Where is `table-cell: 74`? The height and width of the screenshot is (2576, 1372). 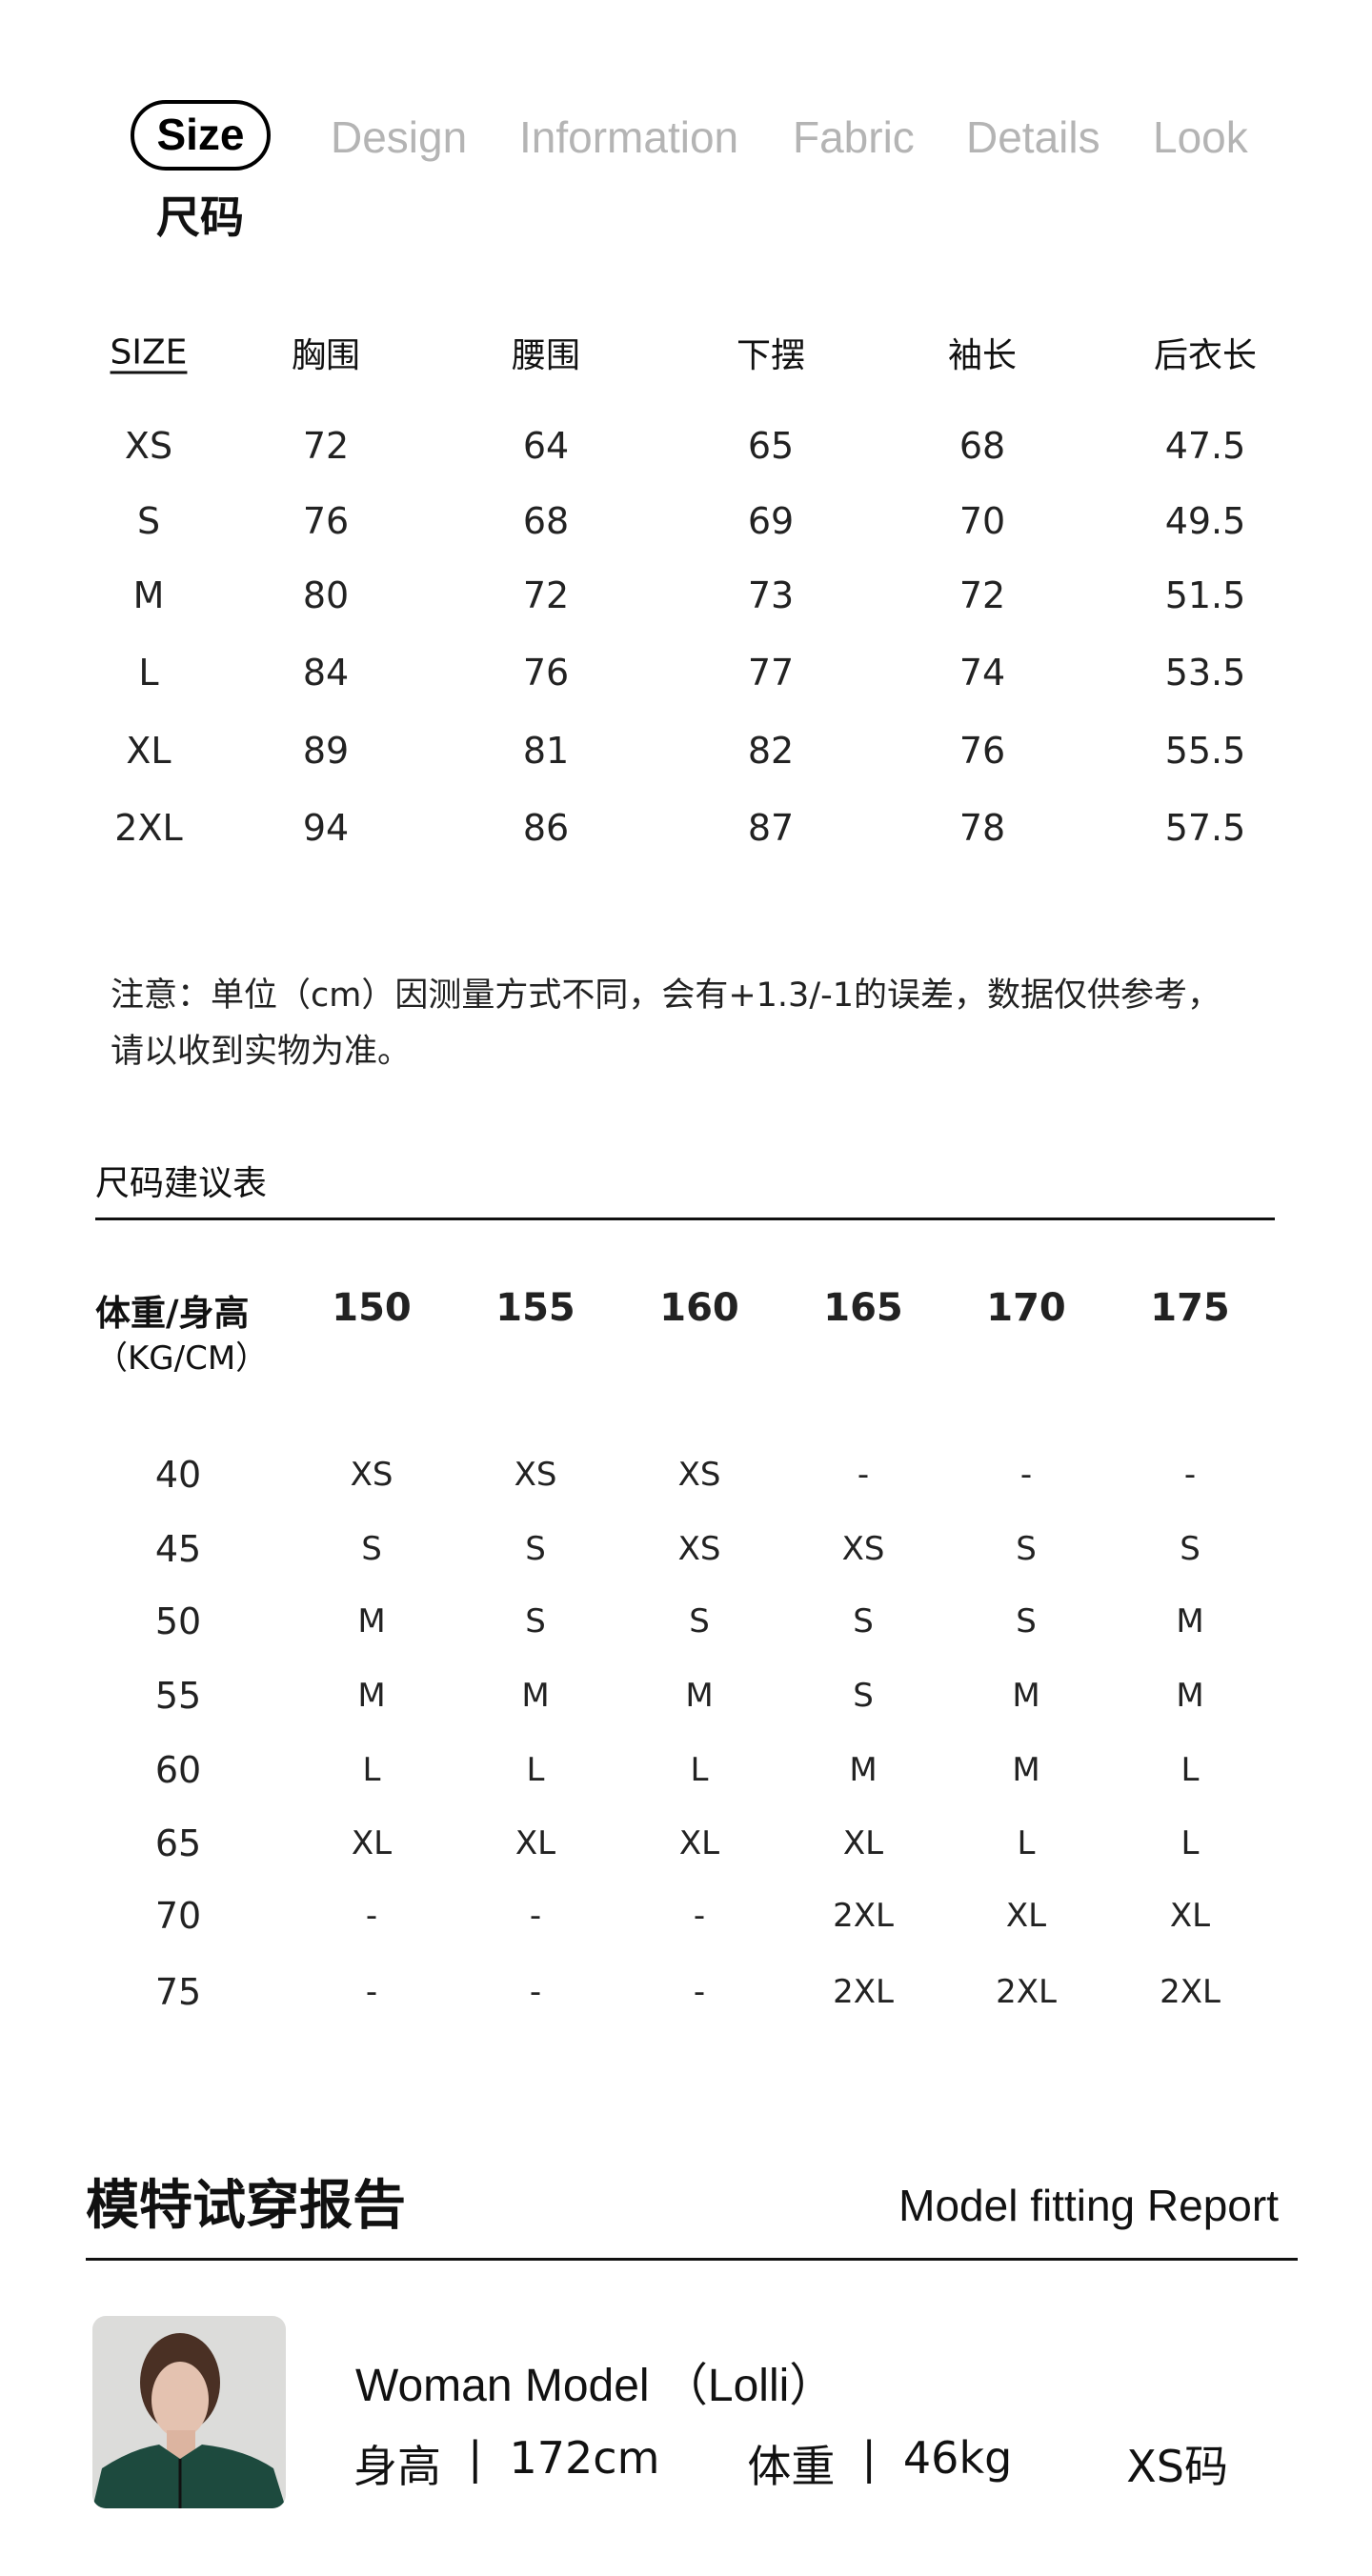 table-cell: 74 is located at coordinates (982, 673).